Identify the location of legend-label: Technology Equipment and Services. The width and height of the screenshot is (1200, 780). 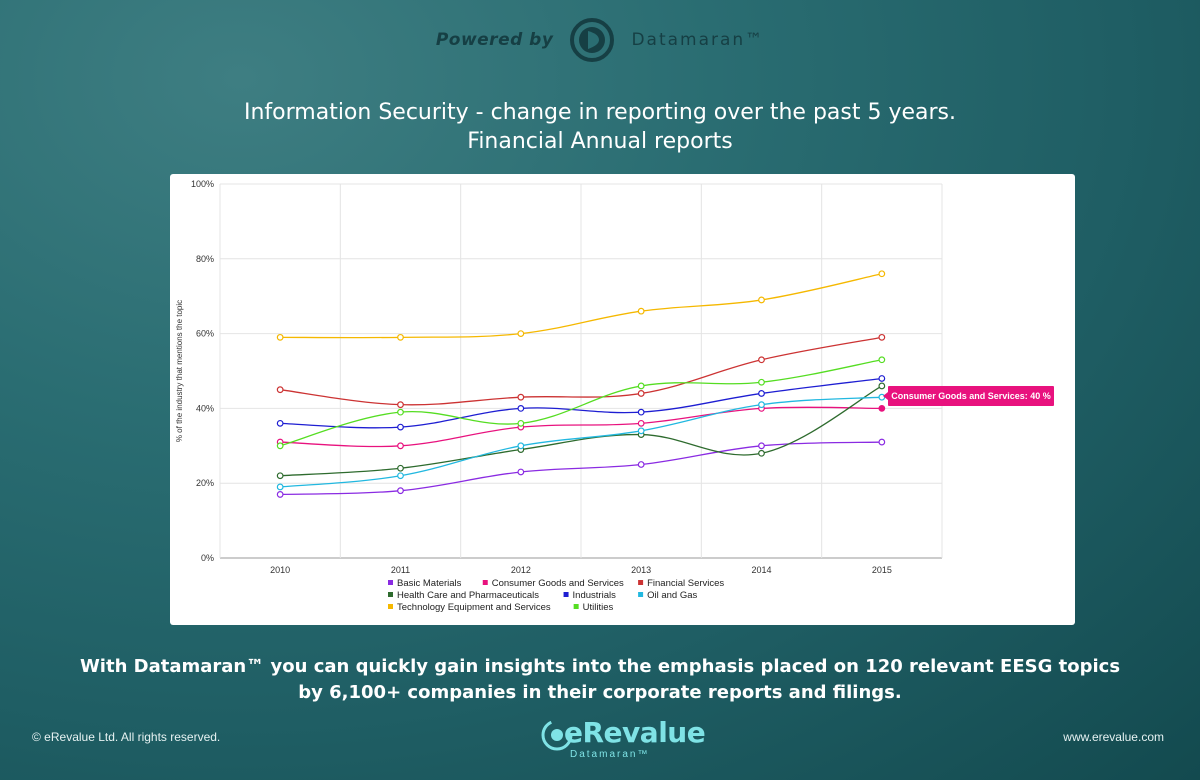
(474, 607).